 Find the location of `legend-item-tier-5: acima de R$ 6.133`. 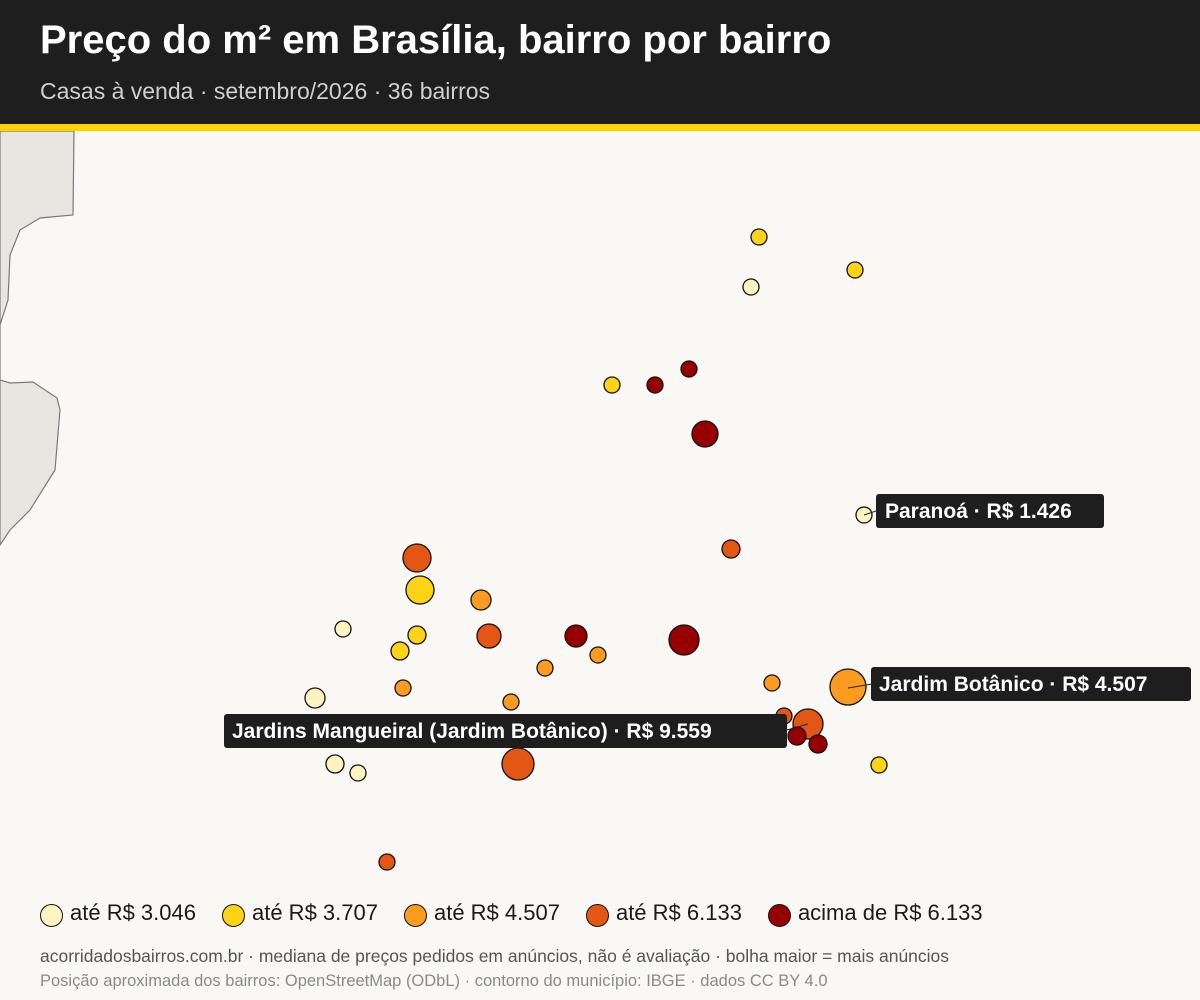

legend-item-tier-5: acima de R$ 6.133 is located at coordinates (875, 913).